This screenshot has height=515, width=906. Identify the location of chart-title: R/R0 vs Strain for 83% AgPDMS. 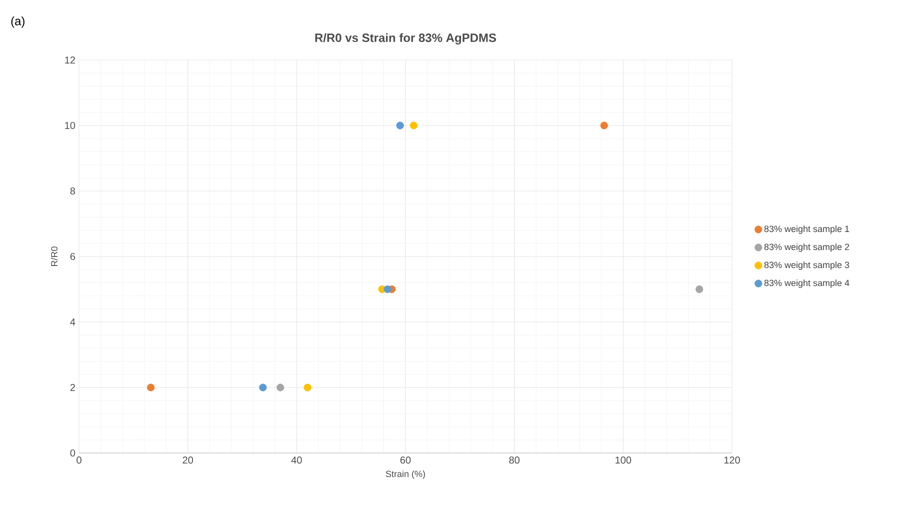
(405, 38).